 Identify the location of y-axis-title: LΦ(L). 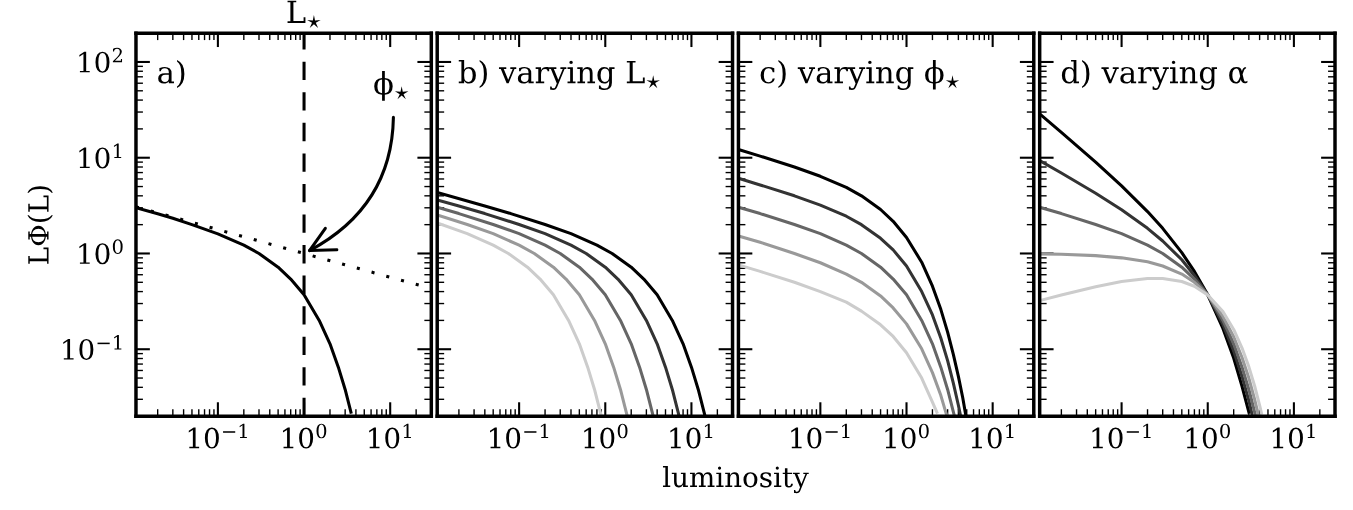
(40, 225).